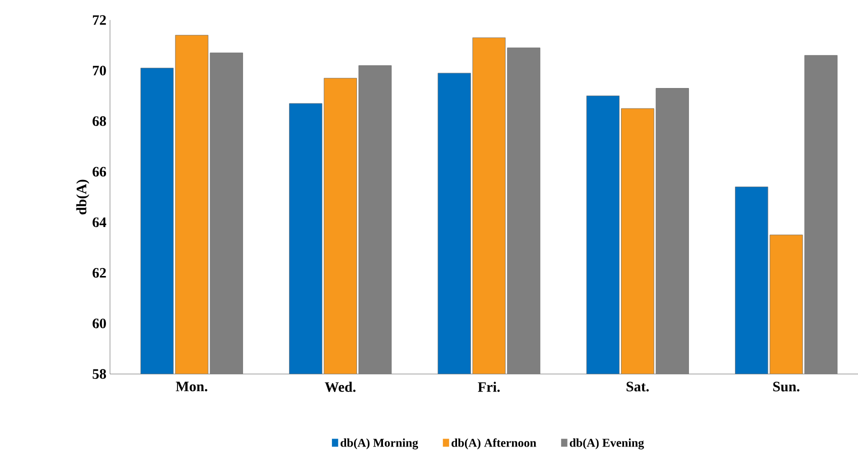 The image size is (858, 474). What do you see at coordinates (192, 387) in the screenshot?
I see `x-tick-label: Mon.` at bounding box center [192, 387].